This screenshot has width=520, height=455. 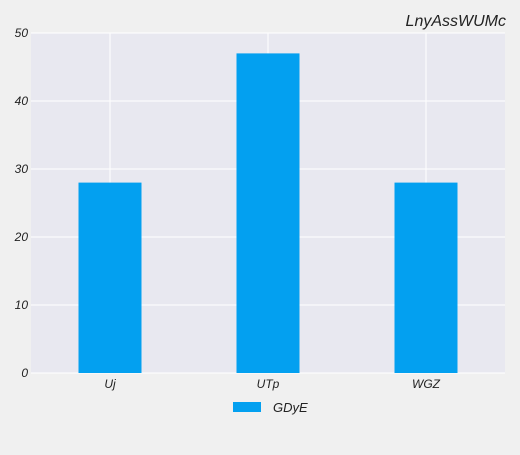 I want to click on x-tick-label: WGZ, so click(x=426, y=384).